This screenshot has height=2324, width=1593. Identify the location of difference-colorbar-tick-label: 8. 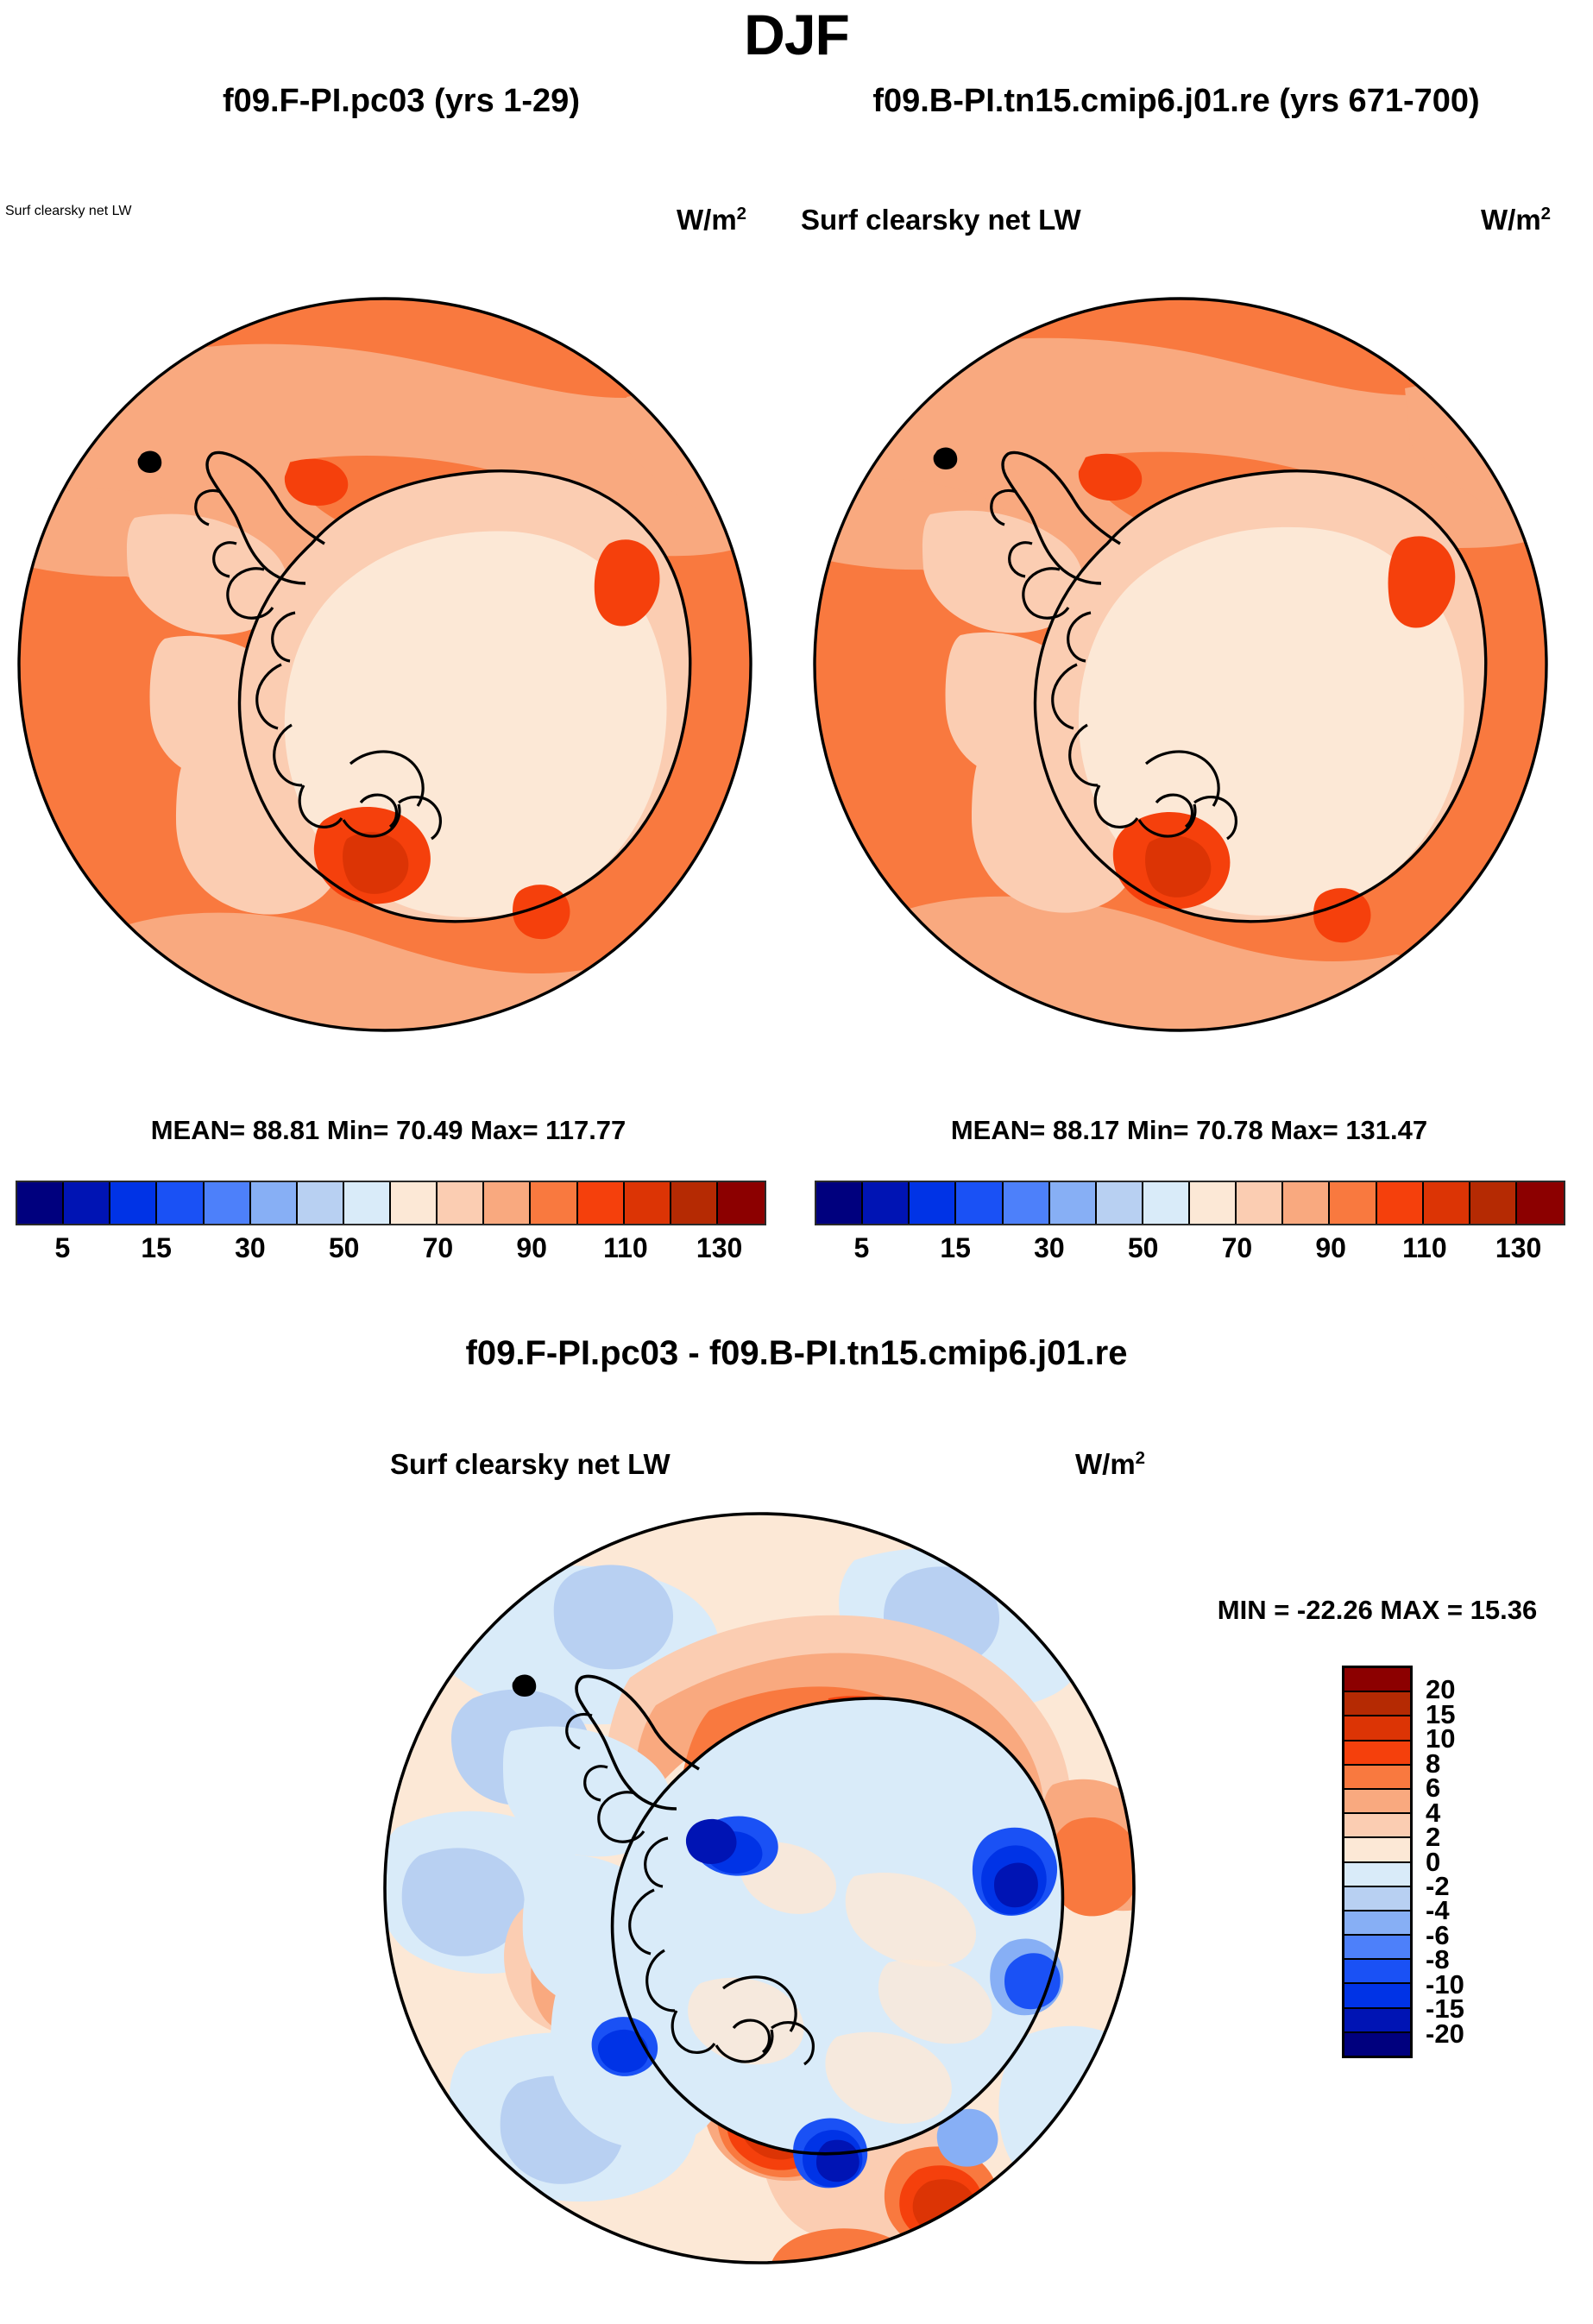
(1434, 1763).